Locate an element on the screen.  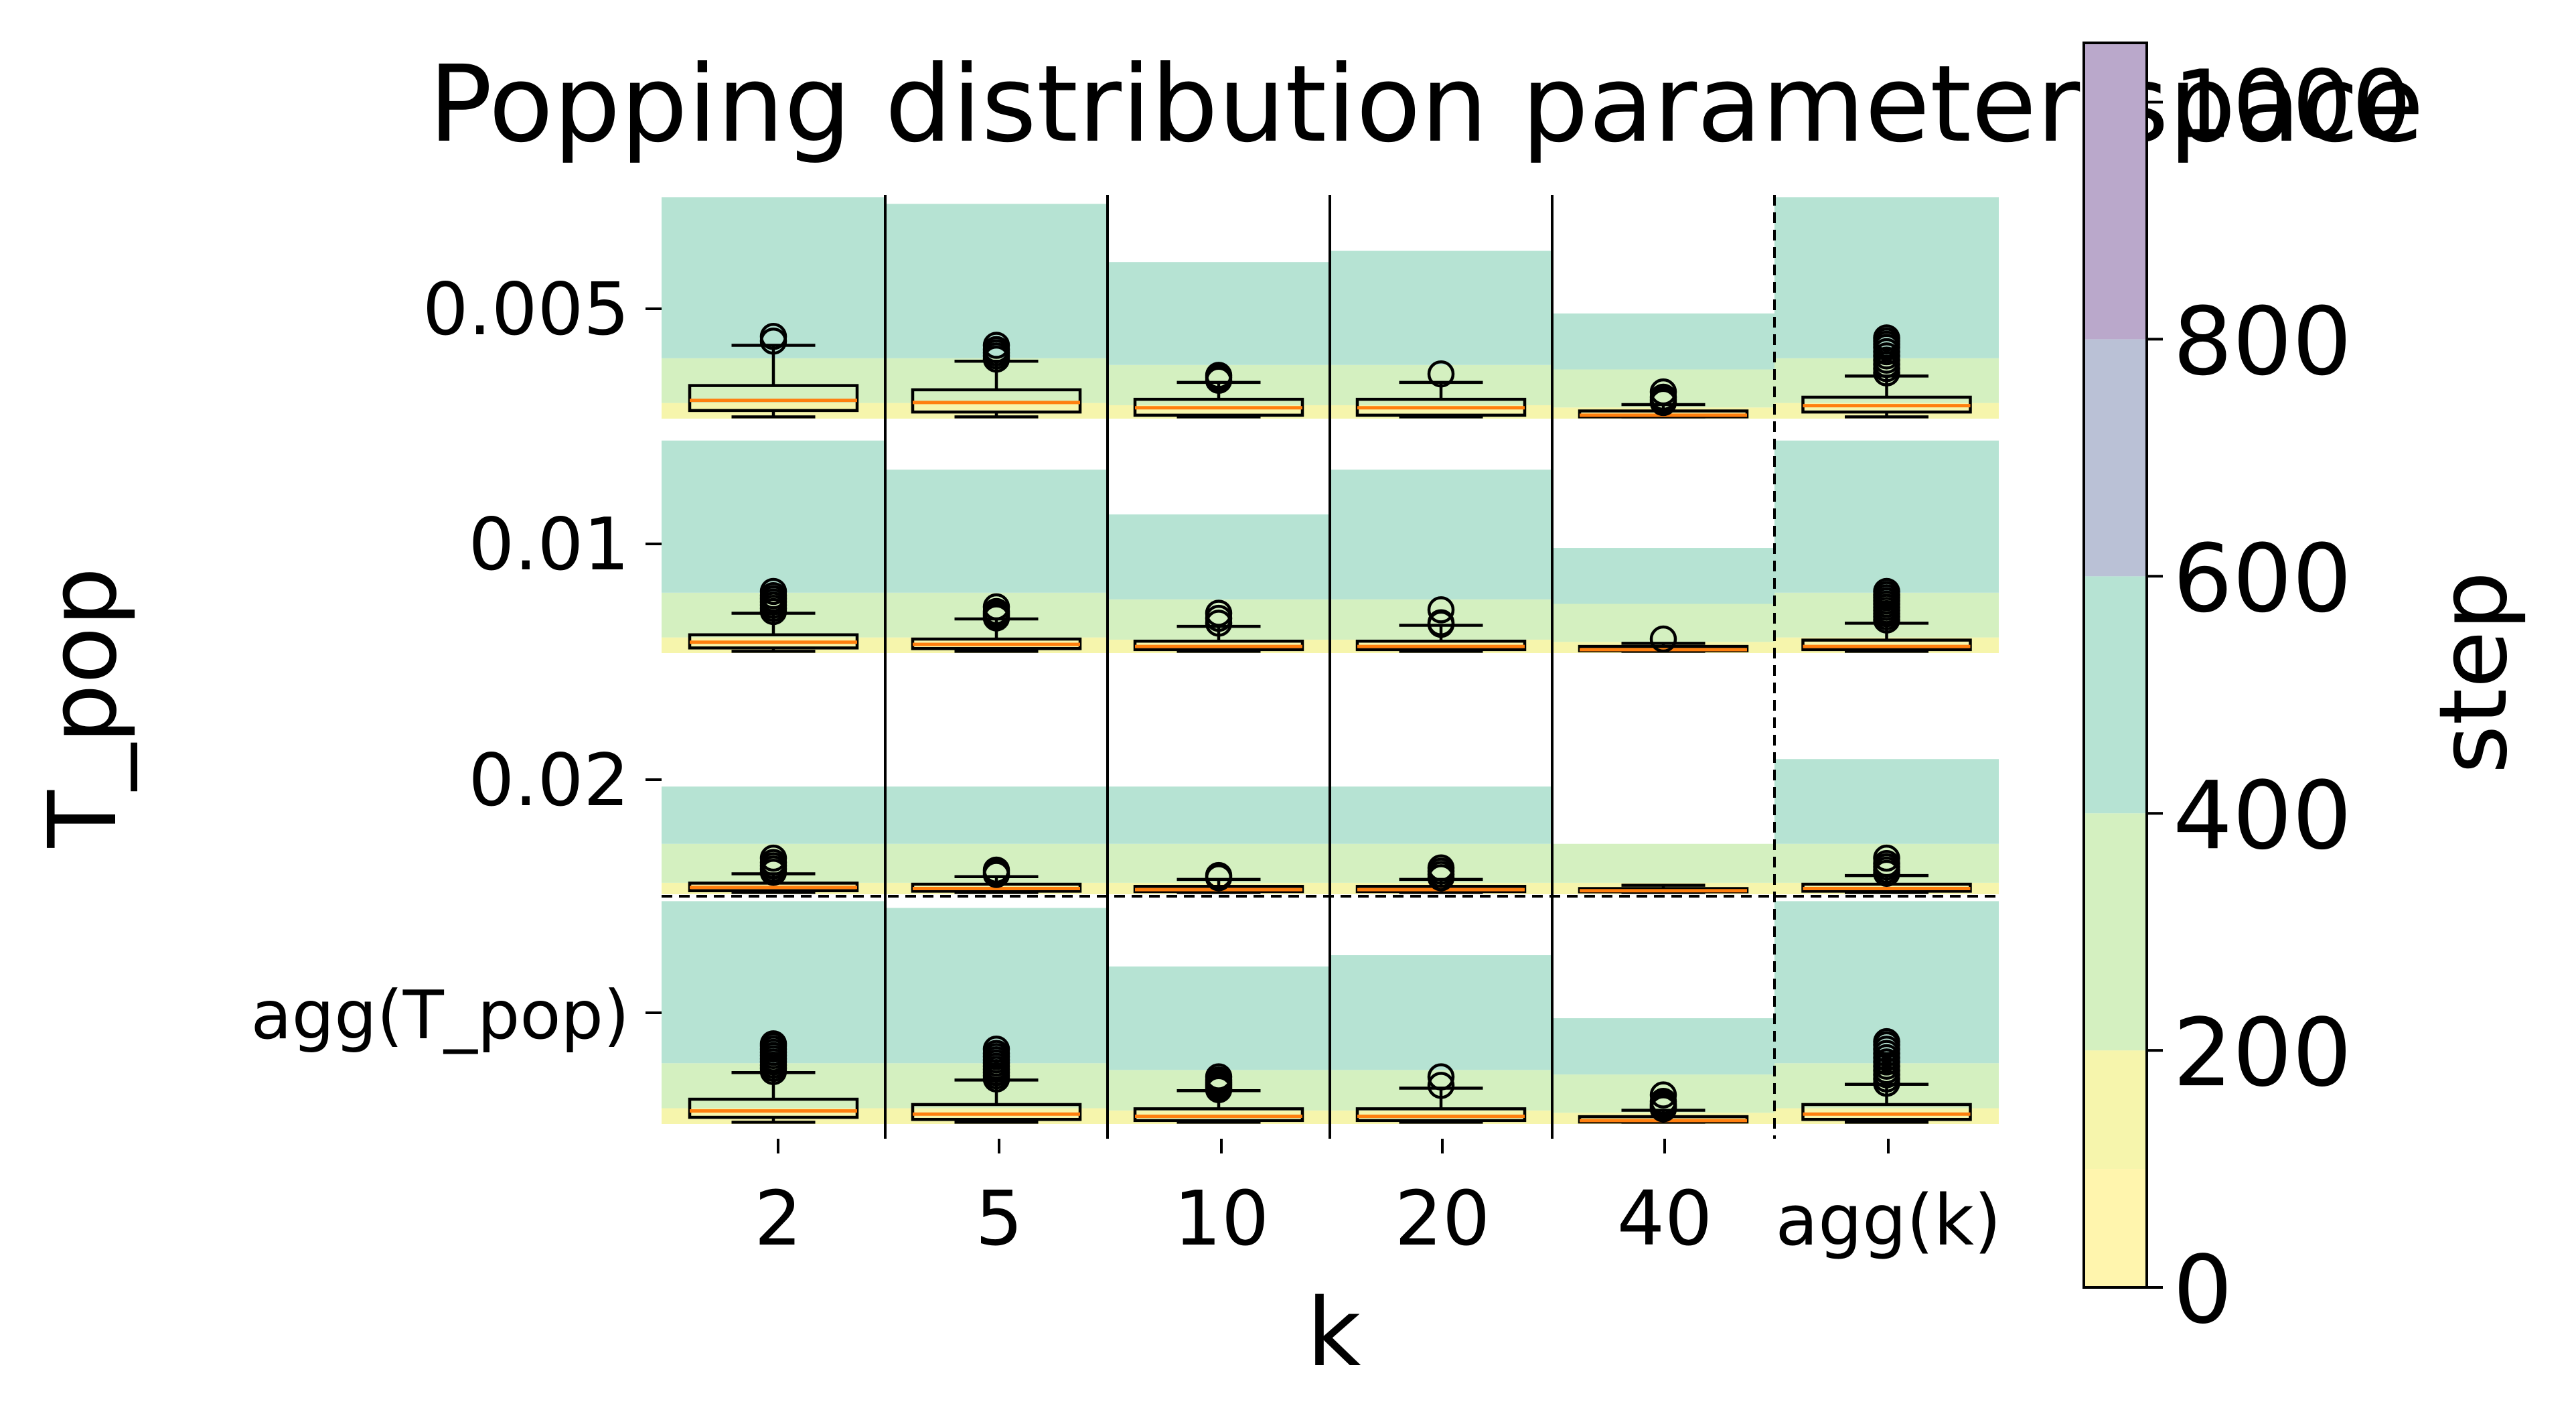
colorbar-frame is located at coordinates (2115, 665).